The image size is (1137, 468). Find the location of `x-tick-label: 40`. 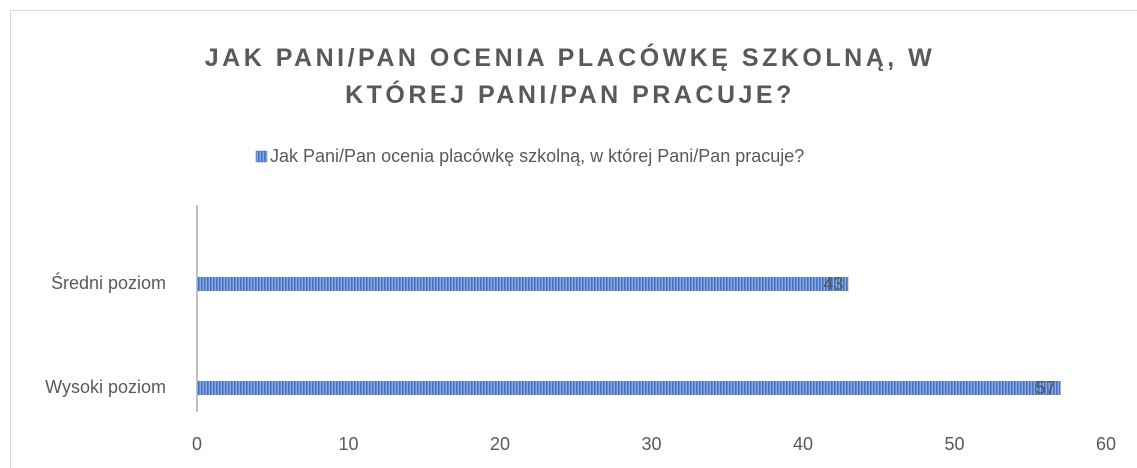

x-tick-label: 40 is located at coordinates (803, 444).